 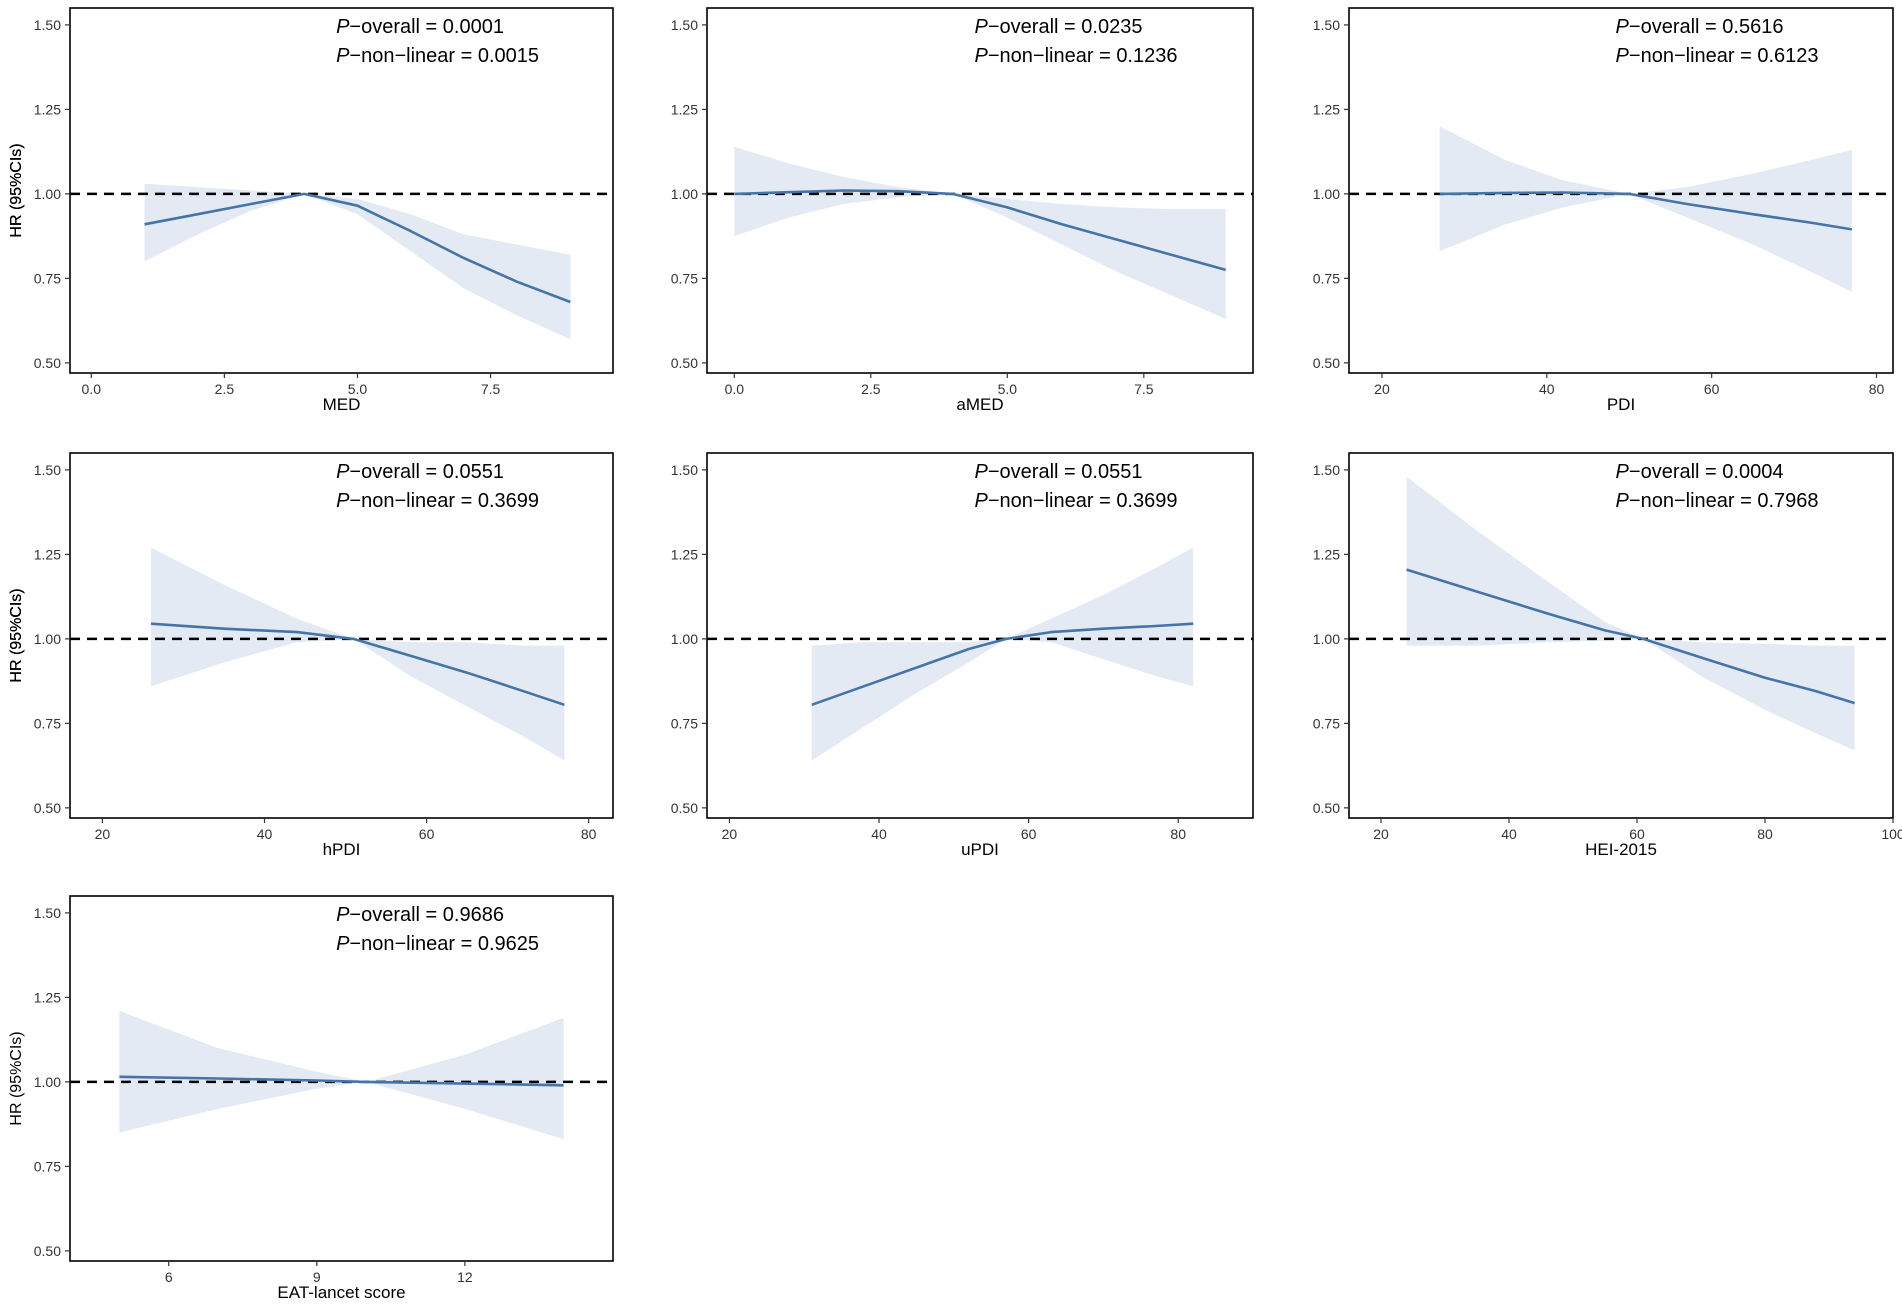 I want to click on p-overall-value: −overall = 0.0235, so click(x=1065, y=27).